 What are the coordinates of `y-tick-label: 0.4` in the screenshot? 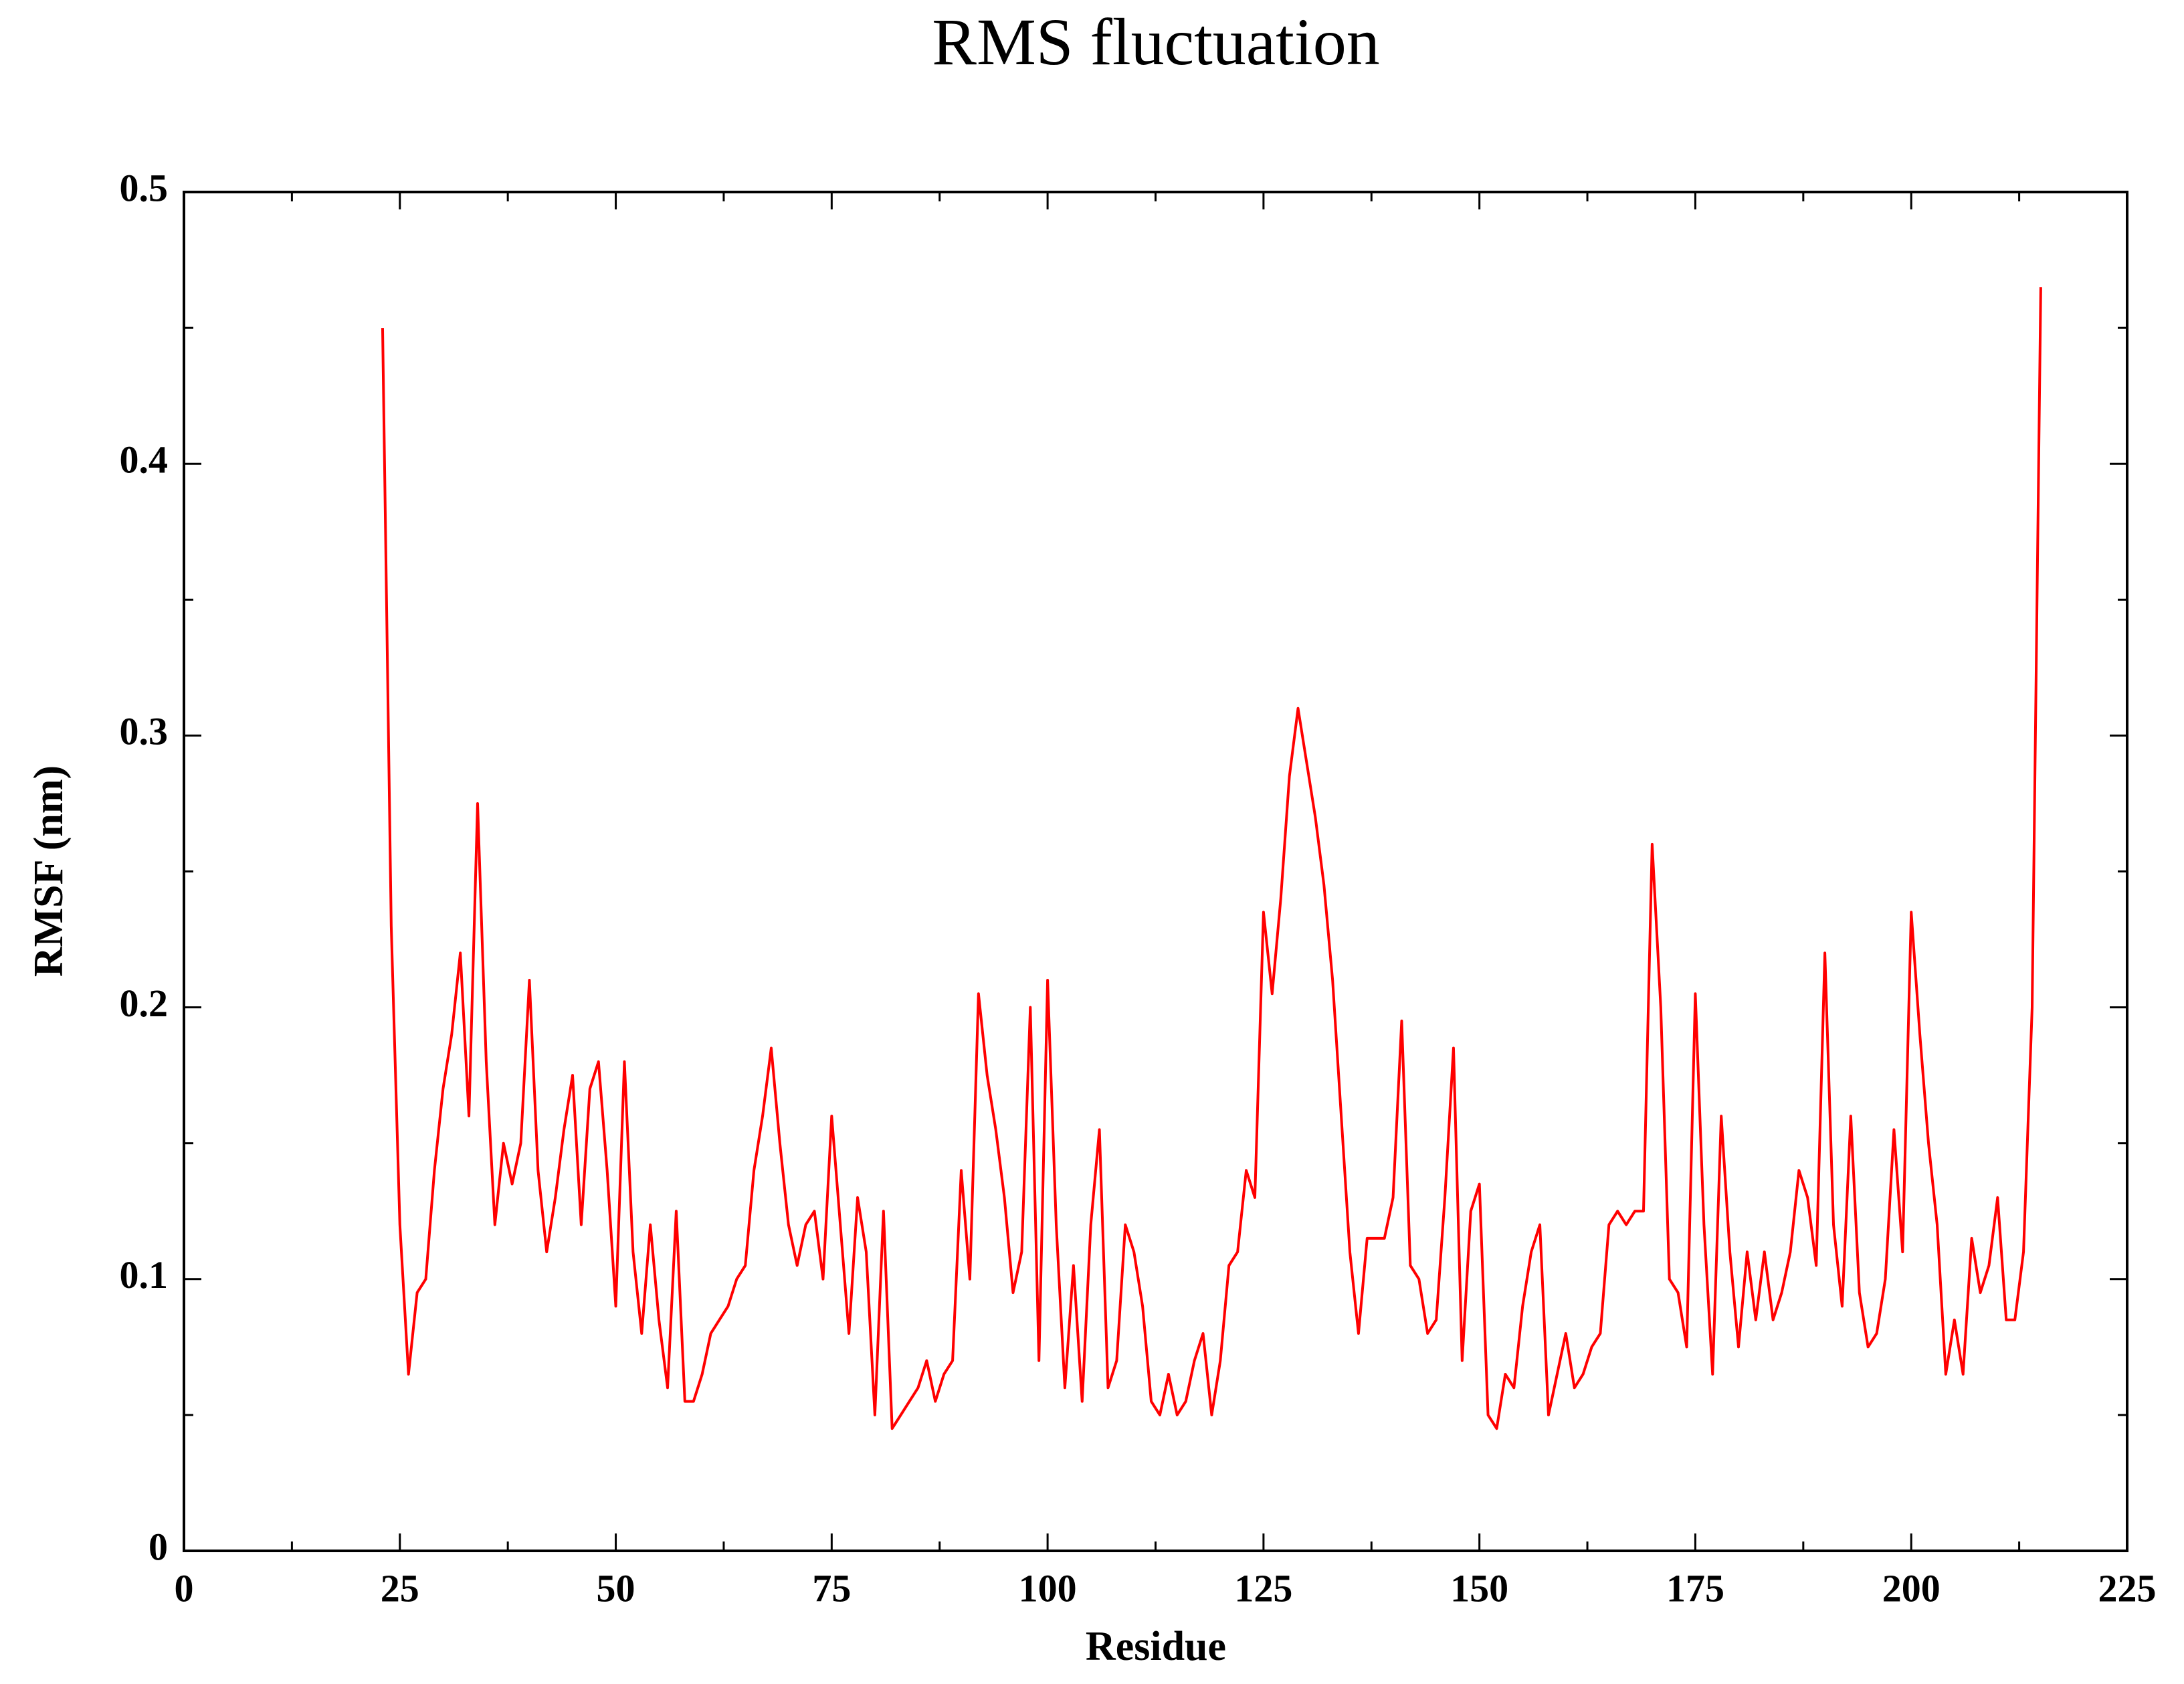 It's located at (144, 460).